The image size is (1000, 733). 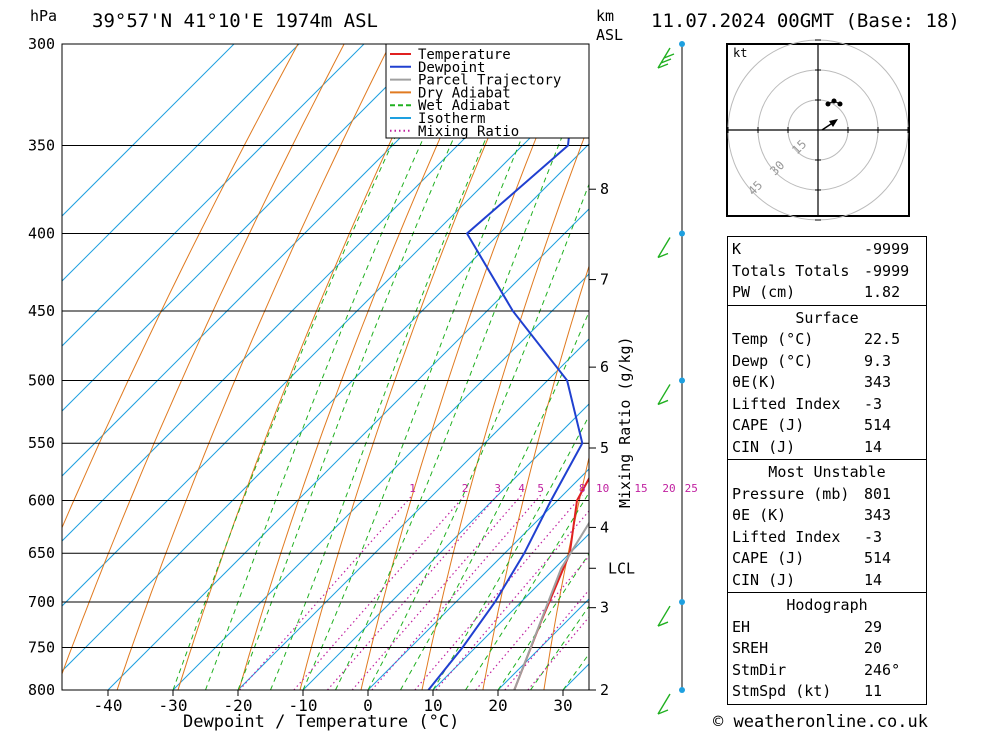 What do you see at coordinates (827, 448) in the screenshot?
I see `surface-index-row: CIN (J) 14` at bounding box center [827, 448].